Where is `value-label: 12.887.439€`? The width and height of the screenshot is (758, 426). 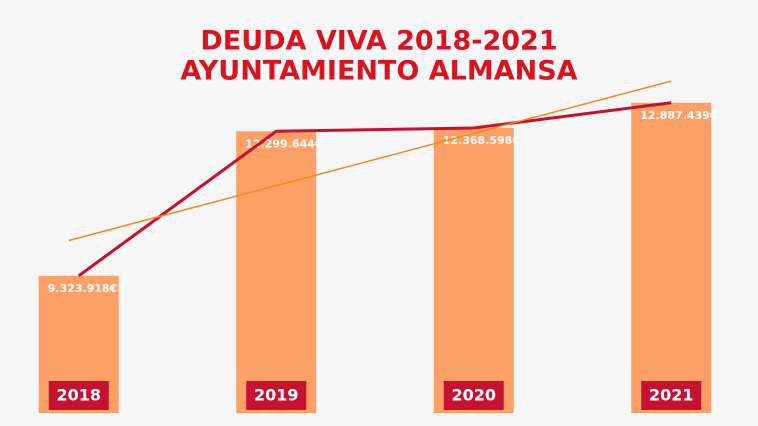
value-label: 12.887.439€ is located at coordinates (678, 115).